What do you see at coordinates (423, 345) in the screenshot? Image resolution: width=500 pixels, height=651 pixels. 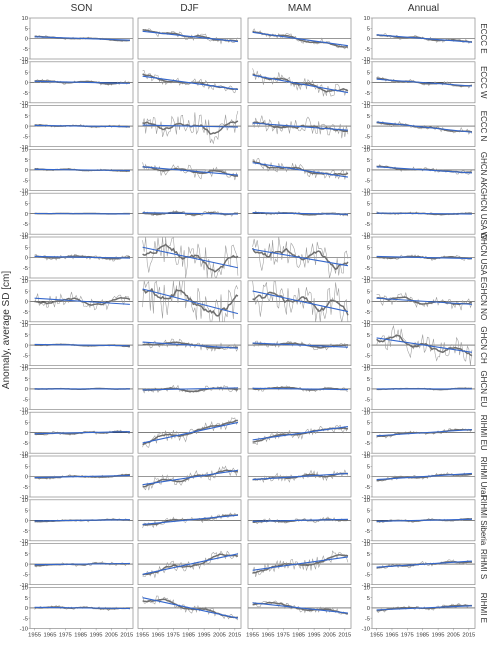 I see `panel-ghcn-ch-annual` at bounding box center [423, 345].